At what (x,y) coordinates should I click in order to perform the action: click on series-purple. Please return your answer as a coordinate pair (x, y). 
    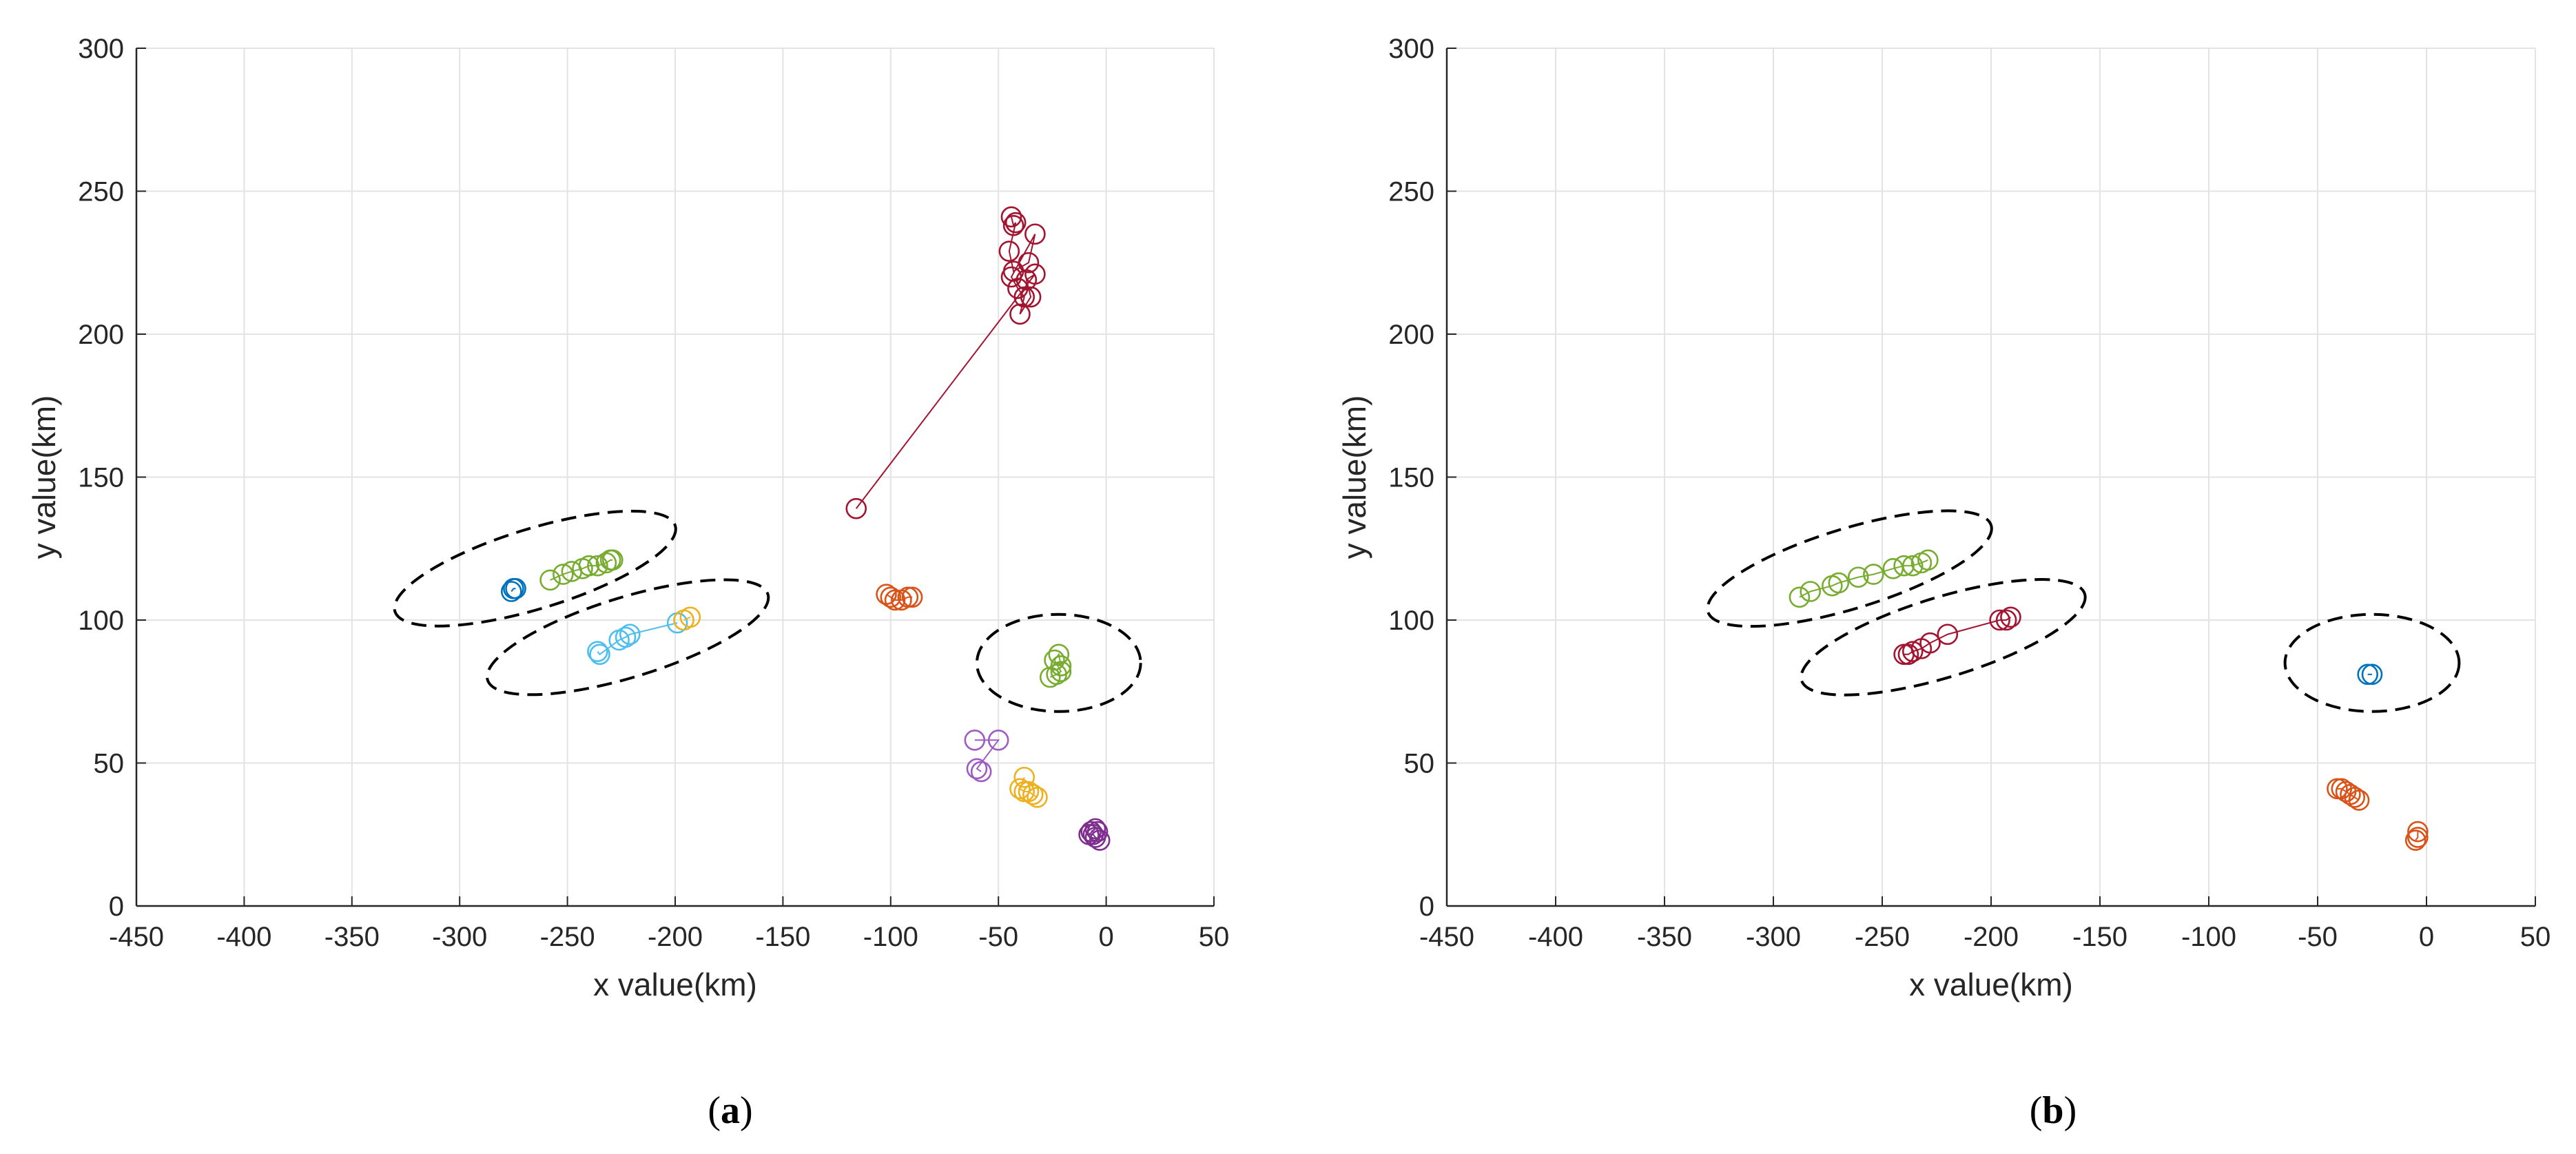
    Looking at the image, I should click on (1094, 834).